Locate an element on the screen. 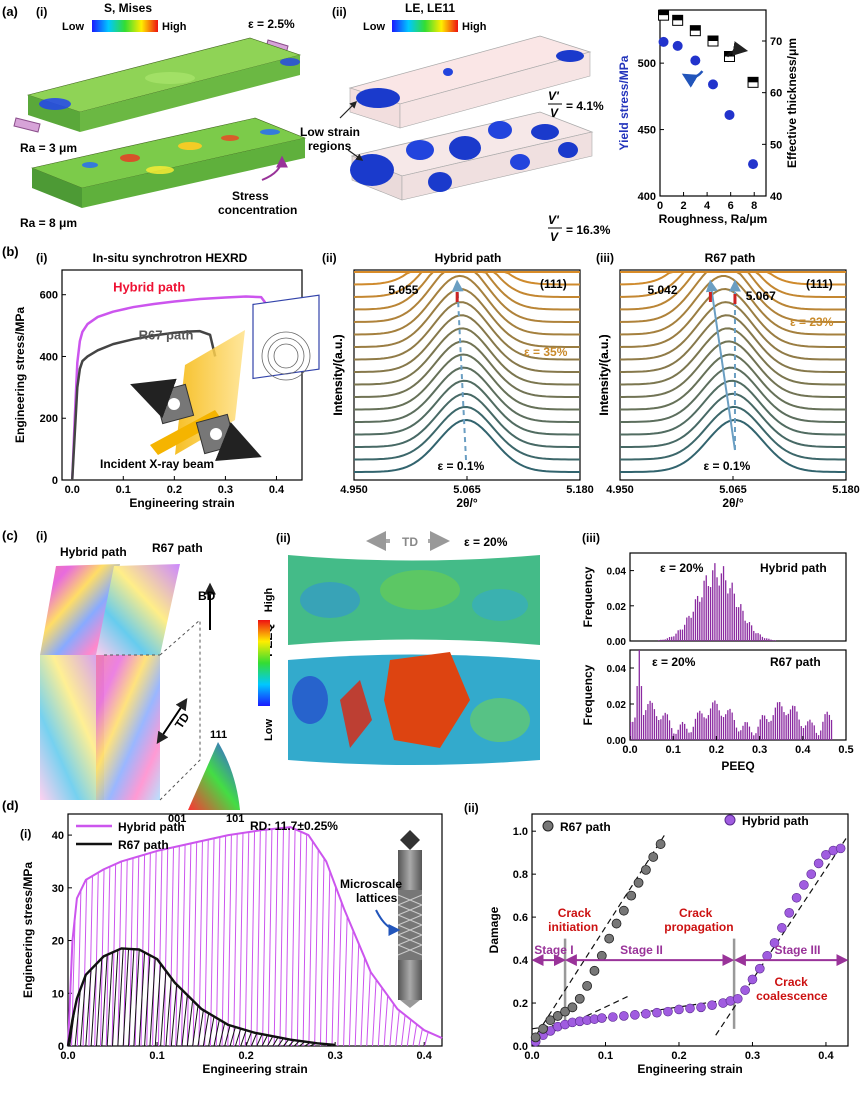 This screenshot has height=1094, width=864. y-tick-label: 0.00 is located at coordinates (617, 741).